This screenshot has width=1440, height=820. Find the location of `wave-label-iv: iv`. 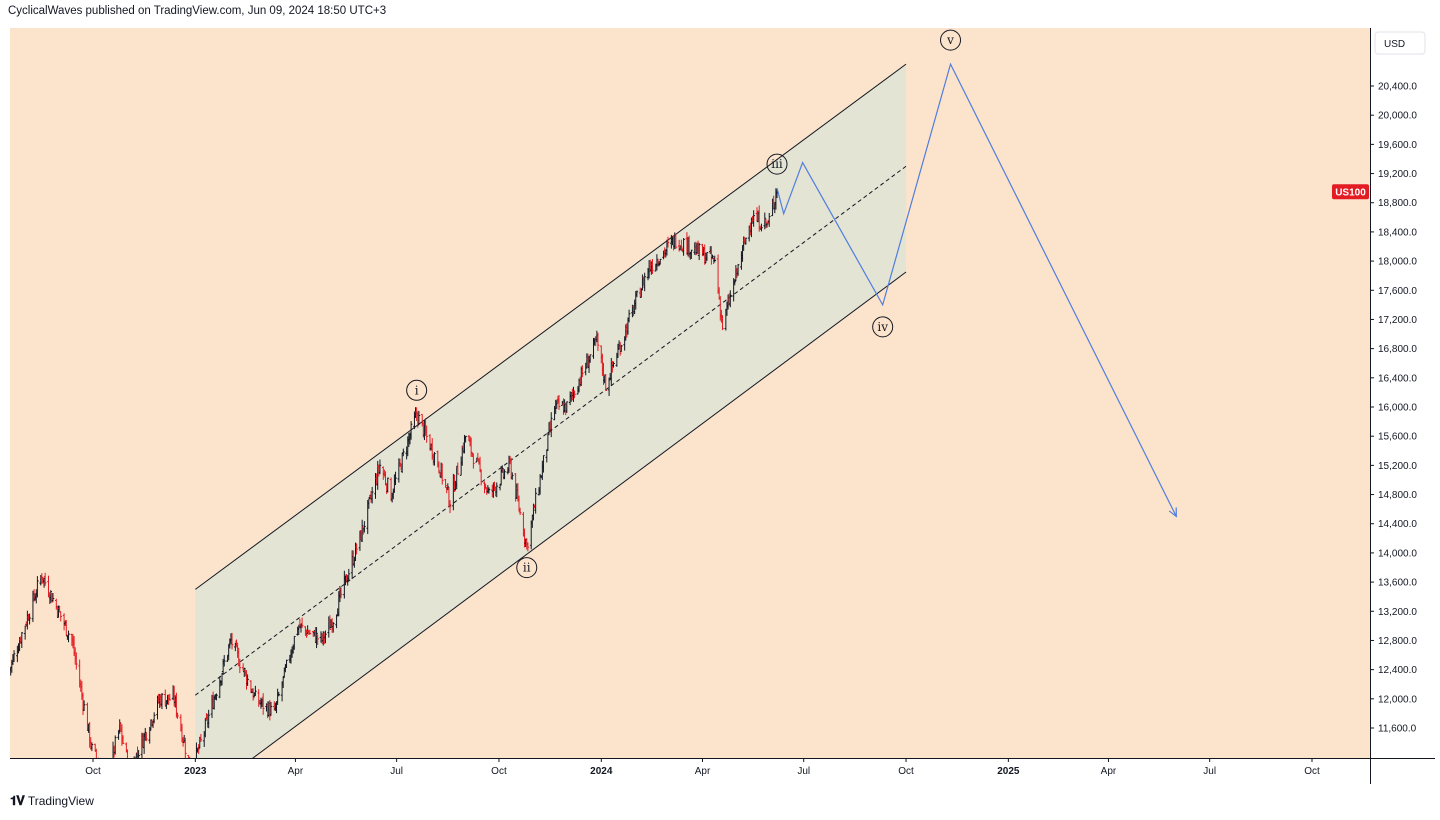

wave-label-iv: iv is located at coordinates (883, 327).